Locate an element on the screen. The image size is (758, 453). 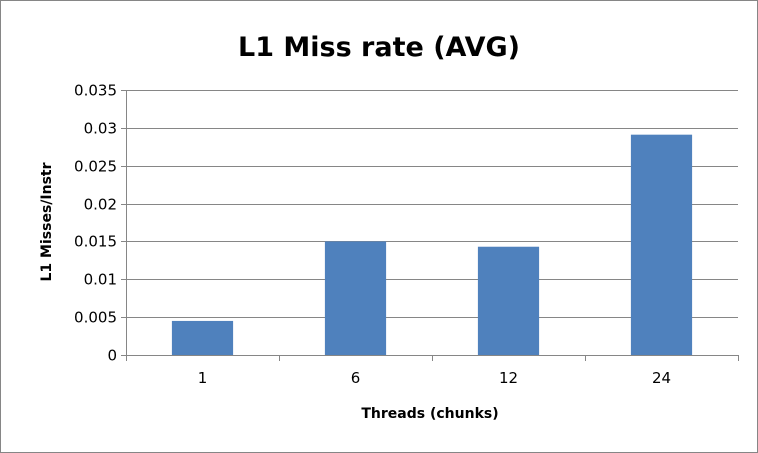
y-axis-title: L1 Misses/Instr is located at coordinates (47, 221).